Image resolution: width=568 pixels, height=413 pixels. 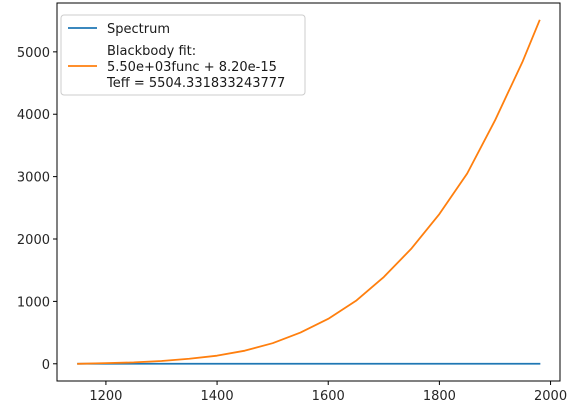 What do you see at coordinates (33, 53) in the screenshot?
I see `y-tick-label: 5000` at bounding box center [33, 53].